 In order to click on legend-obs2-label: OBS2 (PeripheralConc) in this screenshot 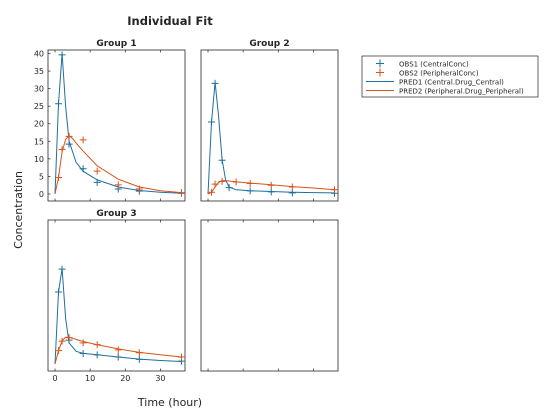, I will do `click(439, 73)`.